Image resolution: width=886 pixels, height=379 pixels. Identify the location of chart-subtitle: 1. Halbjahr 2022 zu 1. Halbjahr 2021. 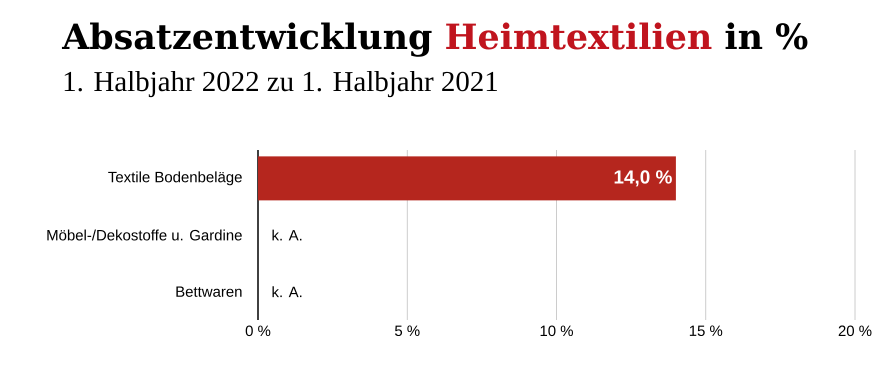
(280, 84).